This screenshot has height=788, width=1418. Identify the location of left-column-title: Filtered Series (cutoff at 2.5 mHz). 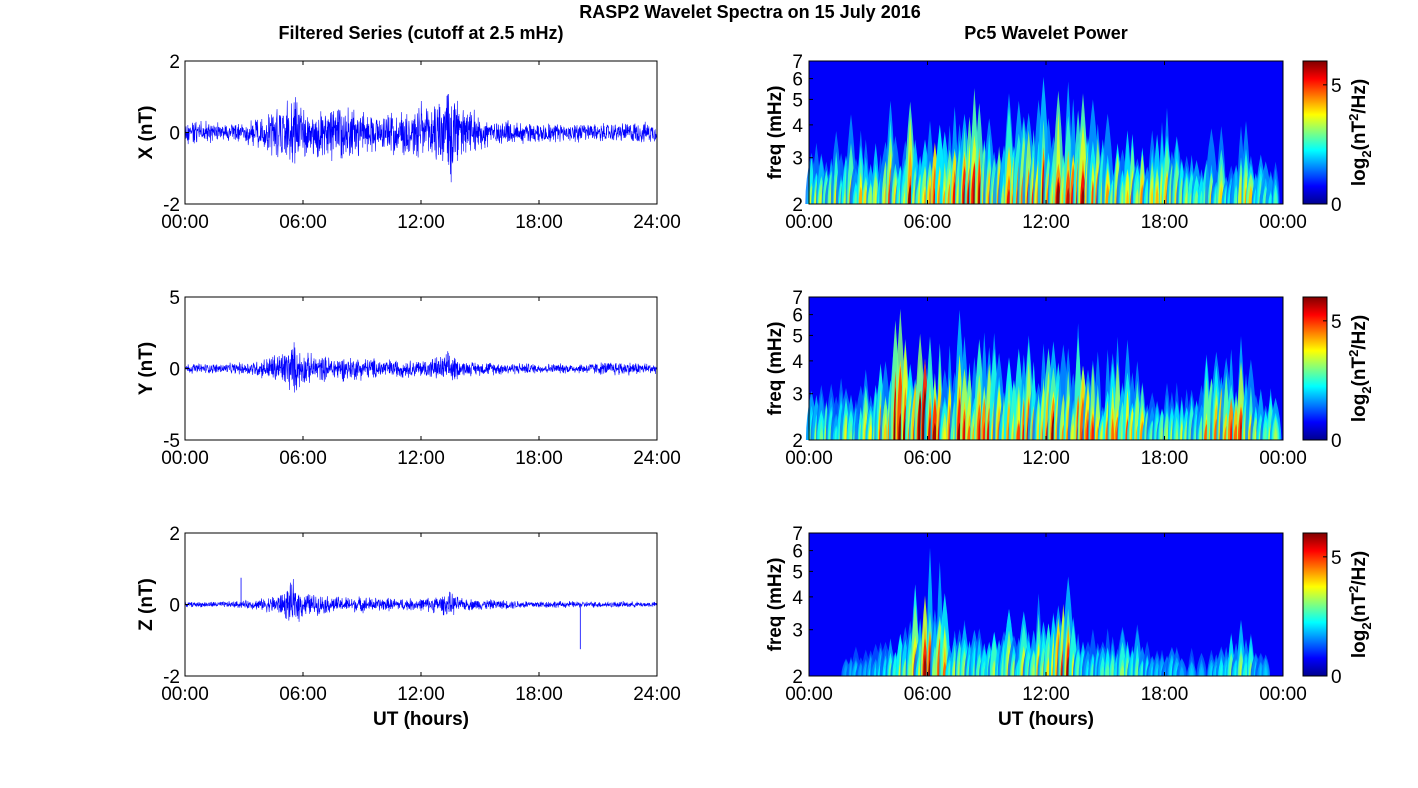
(420, 33).